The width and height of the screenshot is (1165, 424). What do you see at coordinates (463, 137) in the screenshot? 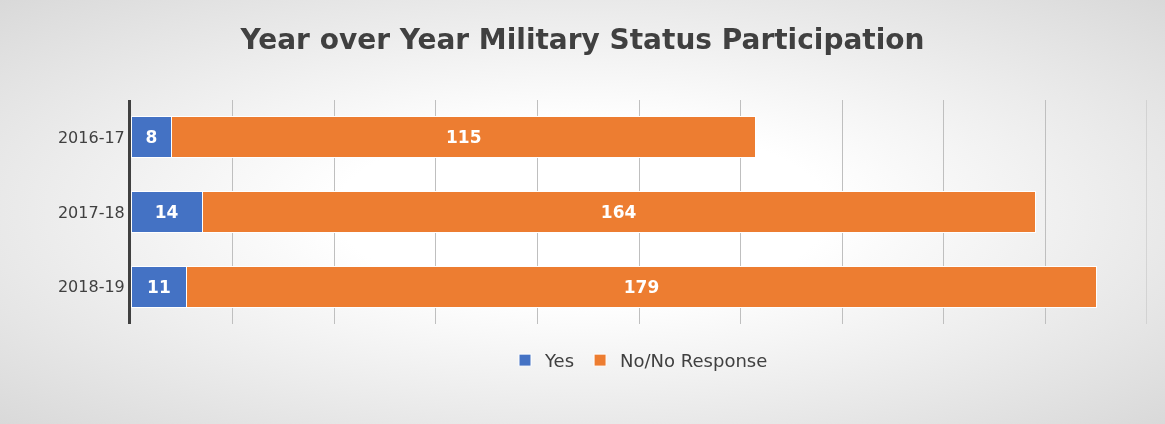
I see `data-label: 115` at bounding box center [463, 137].